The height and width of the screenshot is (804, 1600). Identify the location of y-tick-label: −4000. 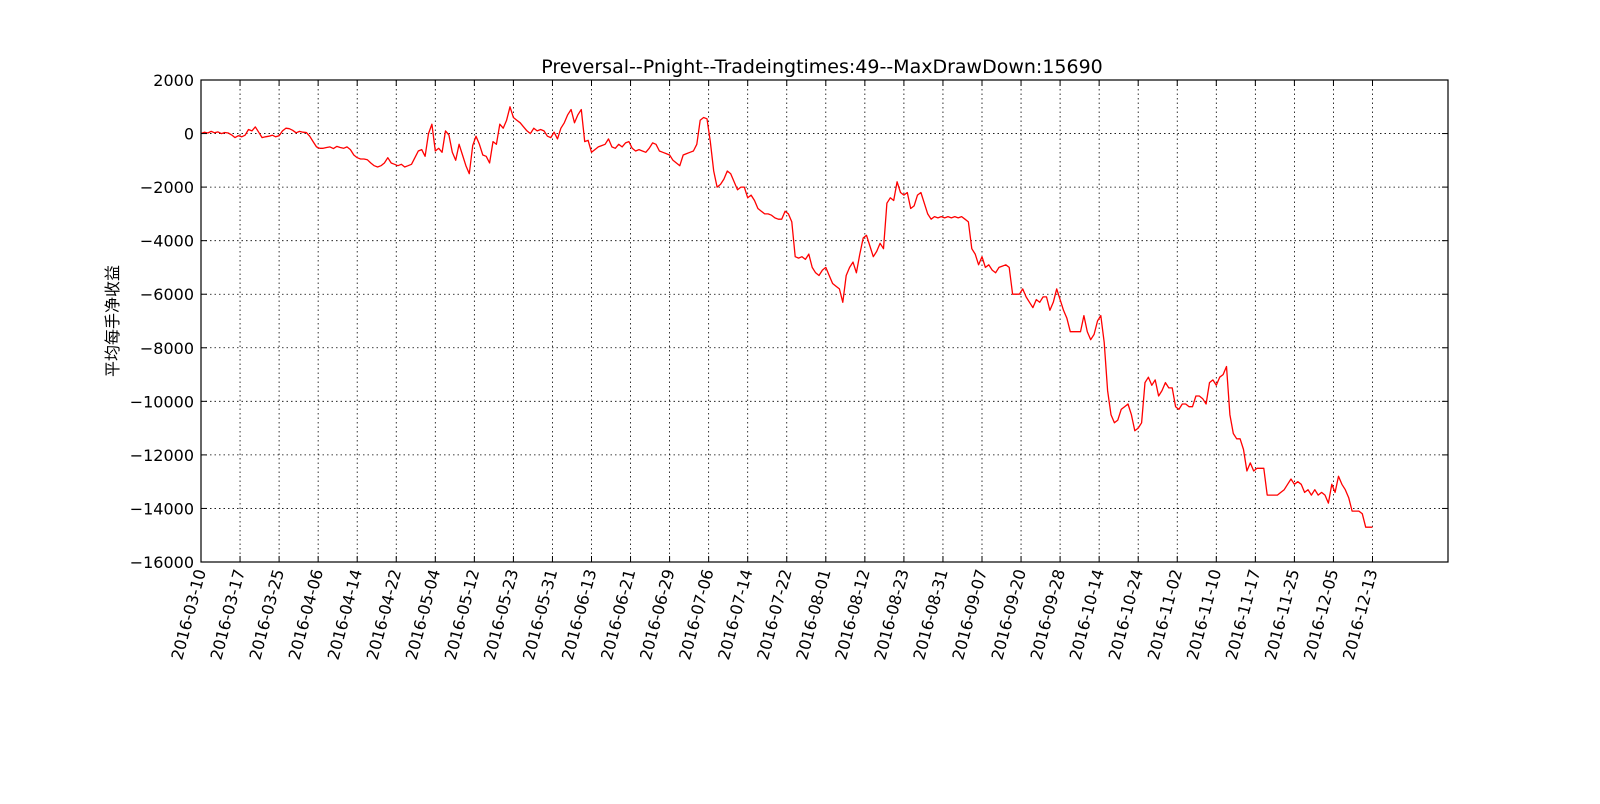
(167, 241).